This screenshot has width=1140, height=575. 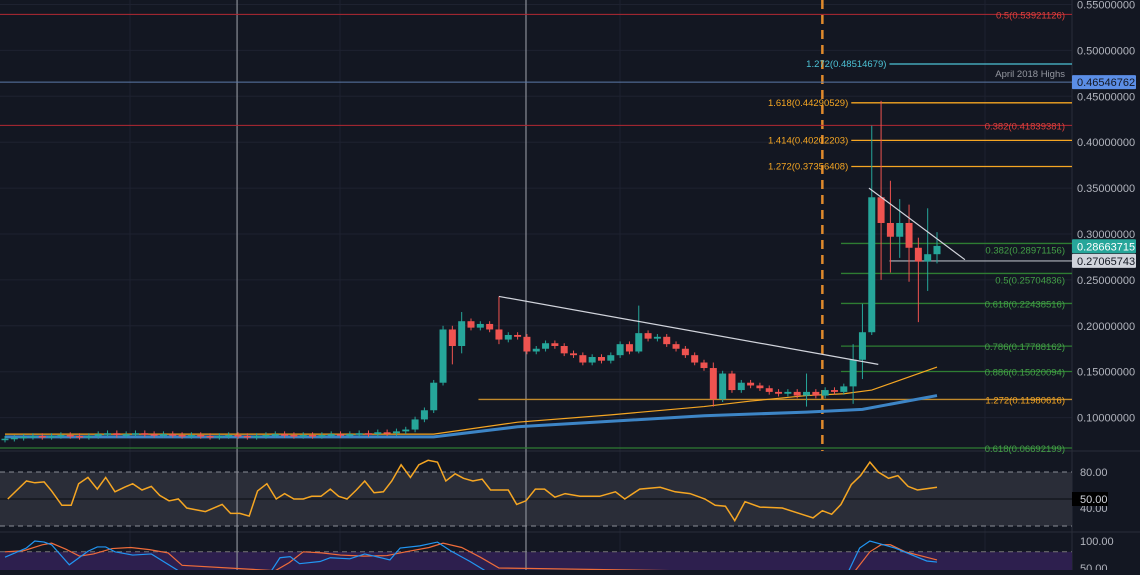 What do you see at coordinates (1025, 347) in the screenshot?
I see `fib-level-label: 0.786(0.17788162)` at bounding box center [1025, 347].